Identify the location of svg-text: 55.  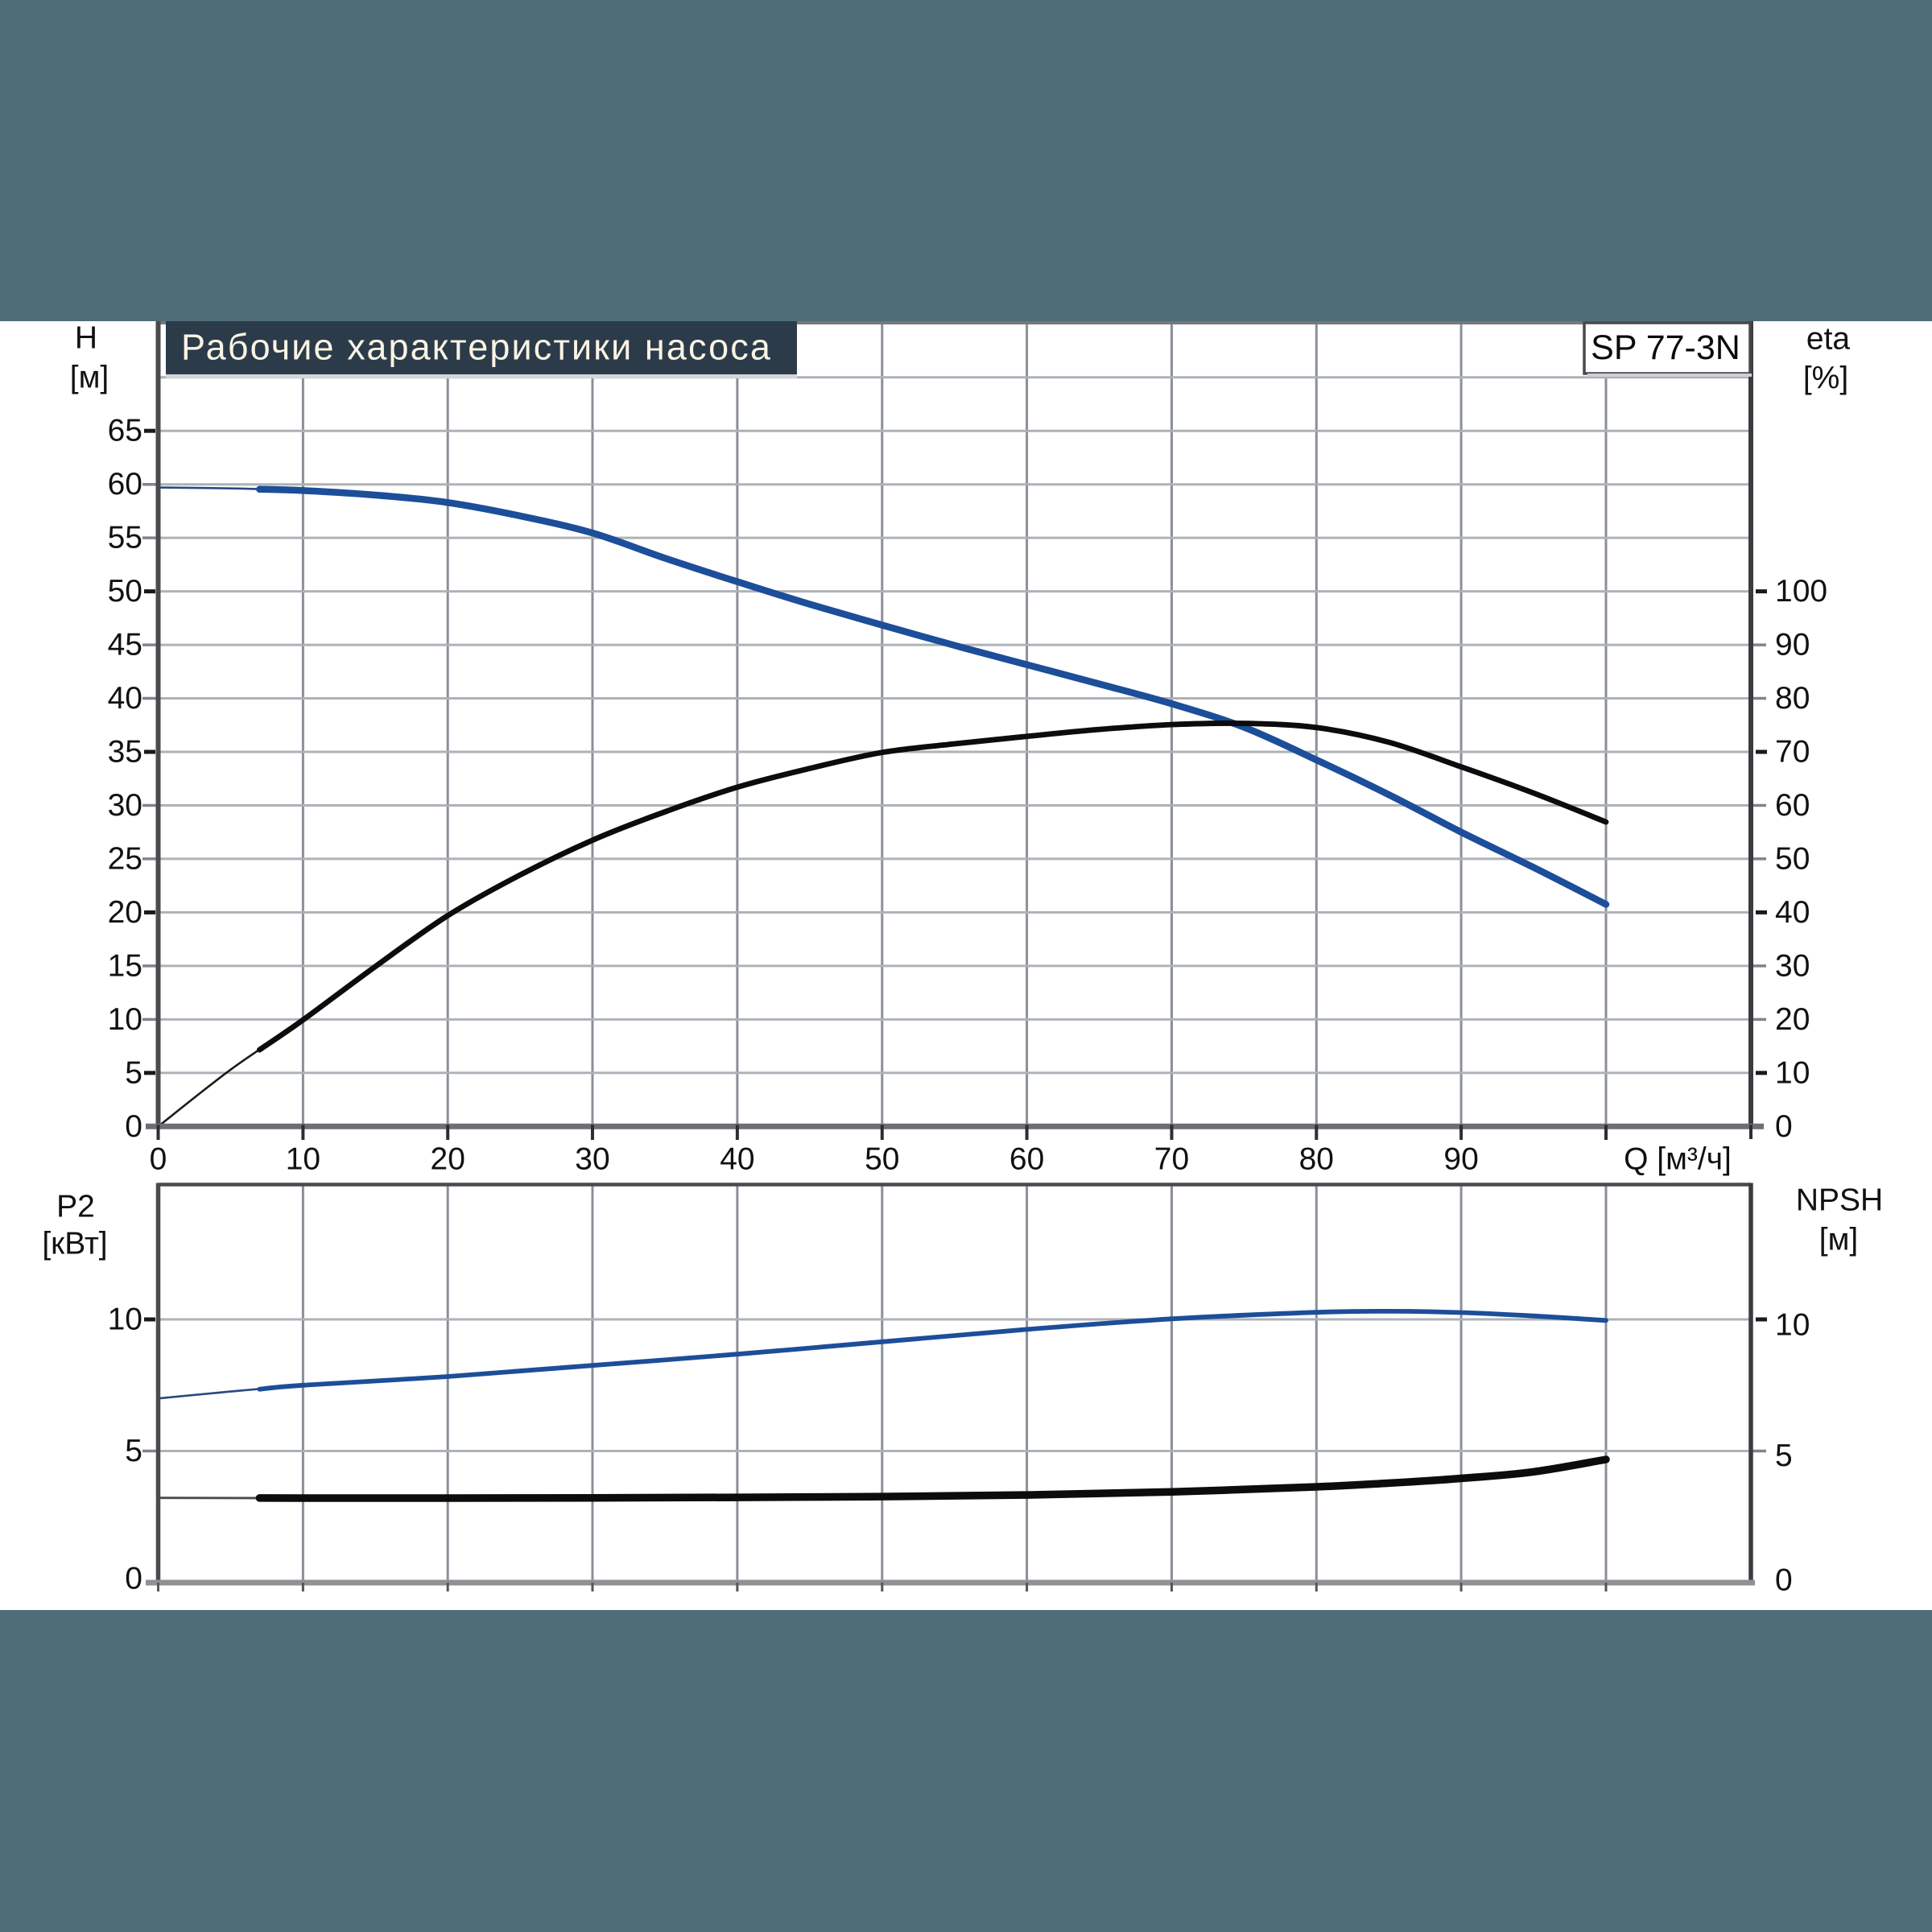
(125, 538).